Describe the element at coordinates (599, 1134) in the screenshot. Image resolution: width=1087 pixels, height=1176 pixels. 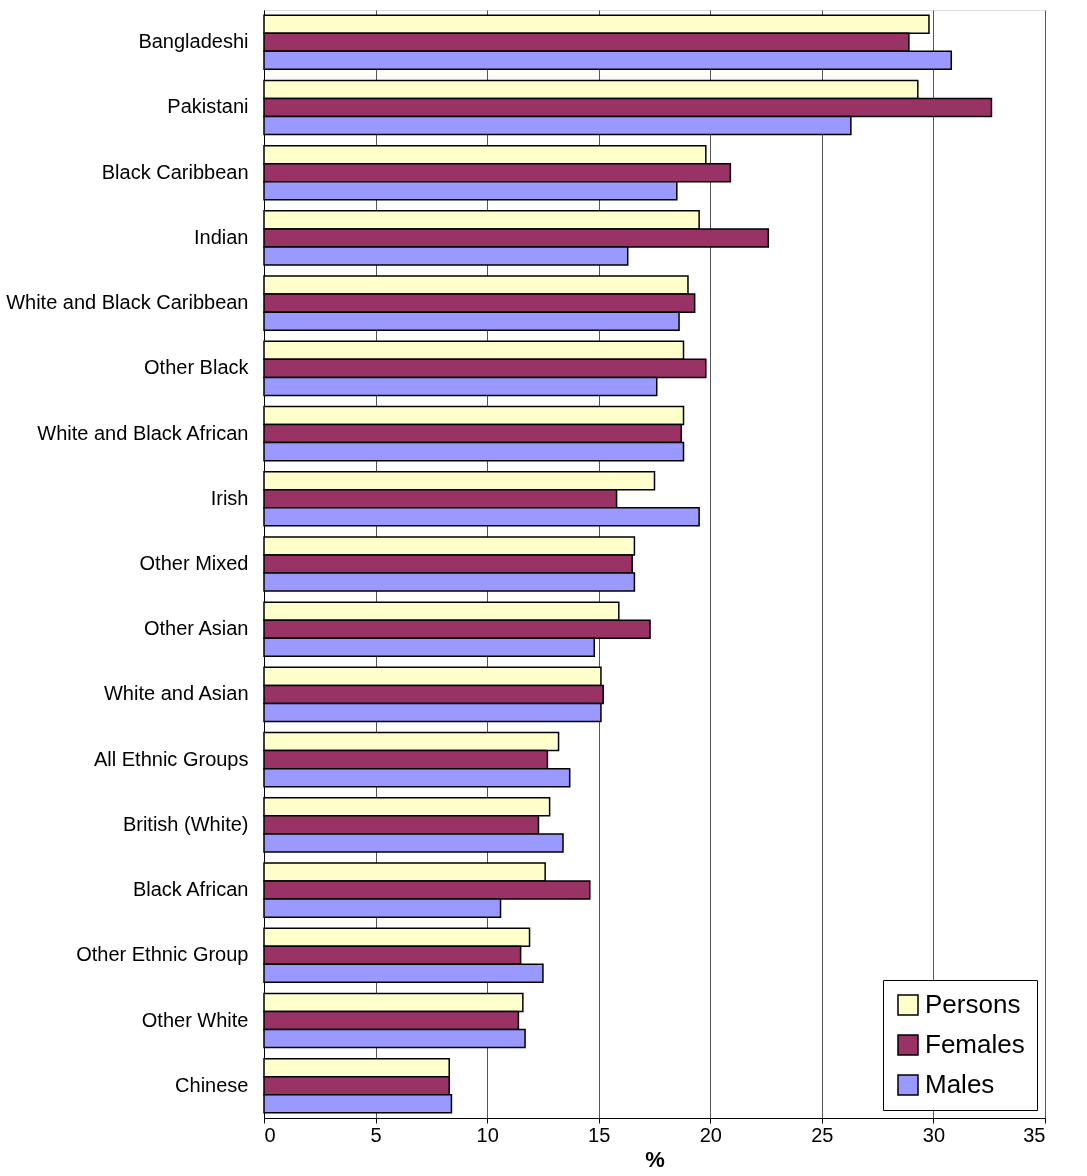
I see `x-tick-label: 15` at that location.